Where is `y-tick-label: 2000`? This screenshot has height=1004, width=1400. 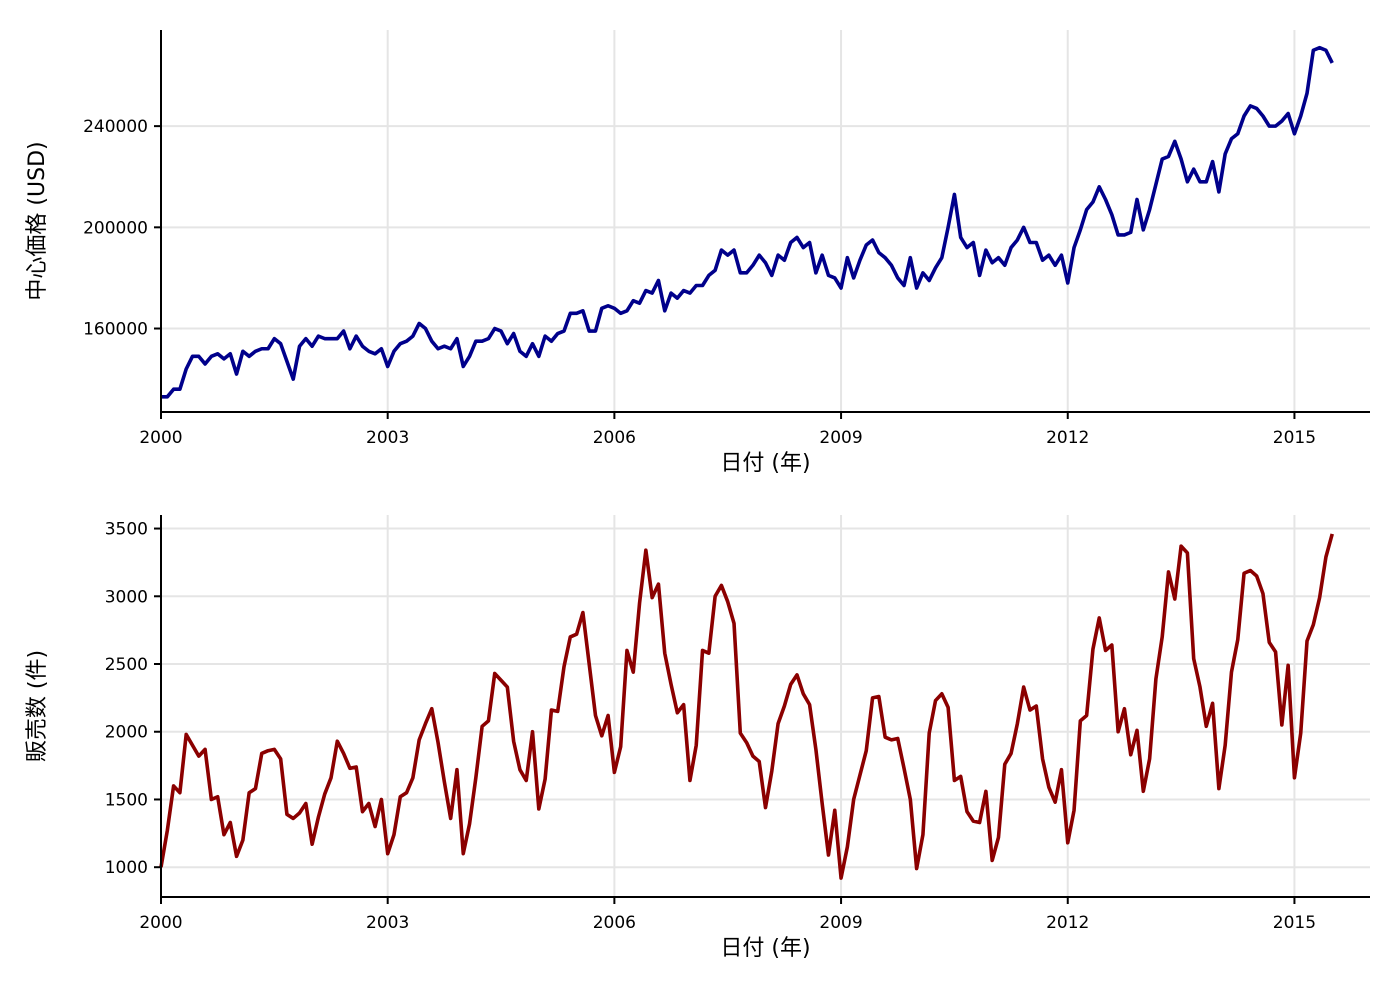 y-tick-label: 2000 is located at coordinates (126, 733).